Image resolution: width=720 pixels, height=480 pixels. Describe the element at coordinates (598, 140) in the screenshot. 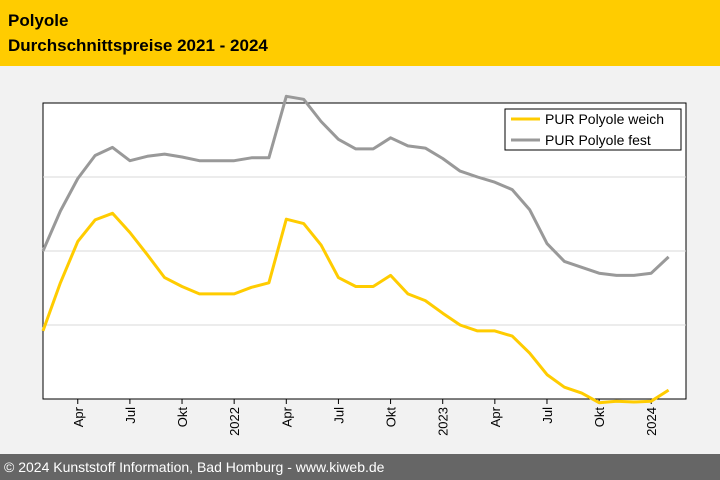

I see `legend-label-fest: PUR Polyole fest` at that location.